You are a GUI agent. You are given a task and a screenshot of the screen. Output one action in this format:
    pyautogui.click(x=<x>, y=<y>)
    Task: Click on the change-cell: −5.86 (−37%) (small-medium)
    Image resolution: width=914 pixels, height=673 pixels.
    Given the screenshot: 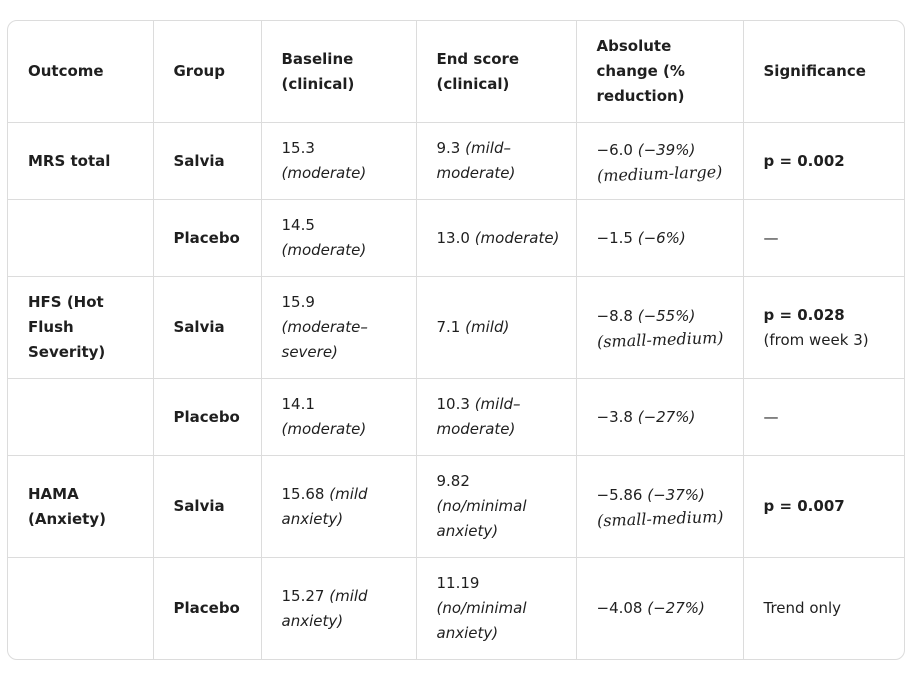 What is the action you would take?
    pyautogui.click(x=660, y=506)
    